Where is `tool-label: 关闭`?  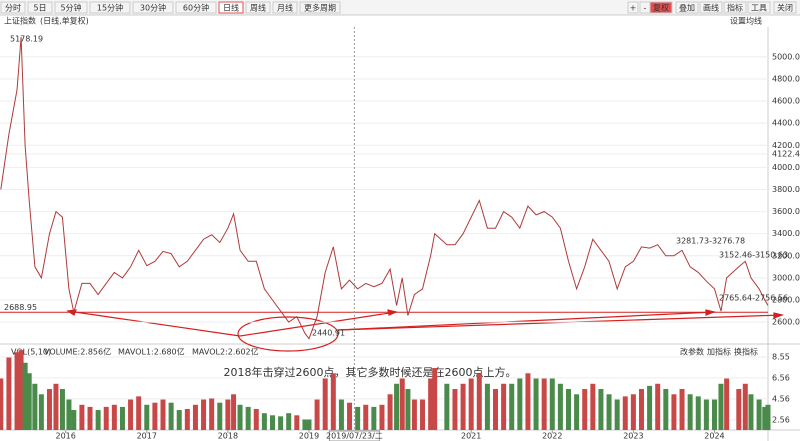 tool-label: 关闭 is located at coordinates (785, 8).